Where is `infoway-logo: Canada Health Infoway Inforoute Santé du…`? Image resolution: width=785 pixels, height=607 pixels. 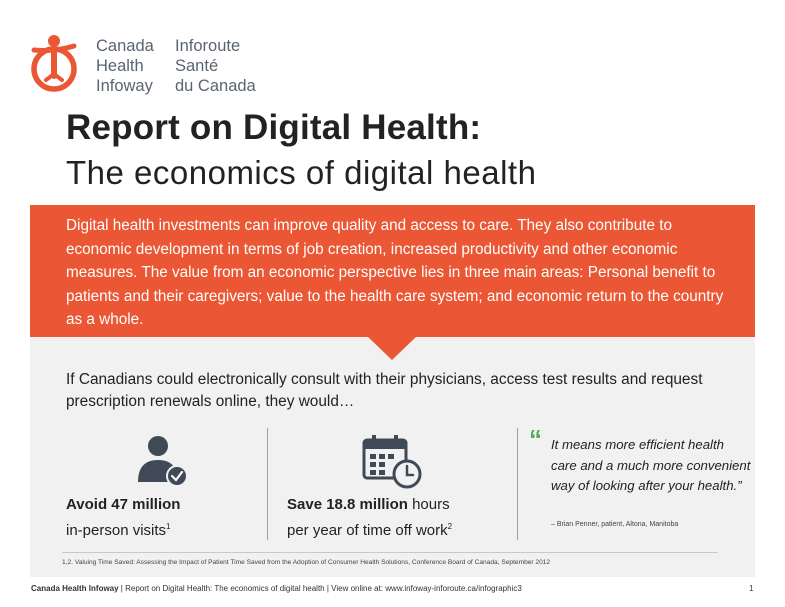
infoway-logo: Canada Health Infoway Inforoute Santé du… is located at coordinates (158, 64).